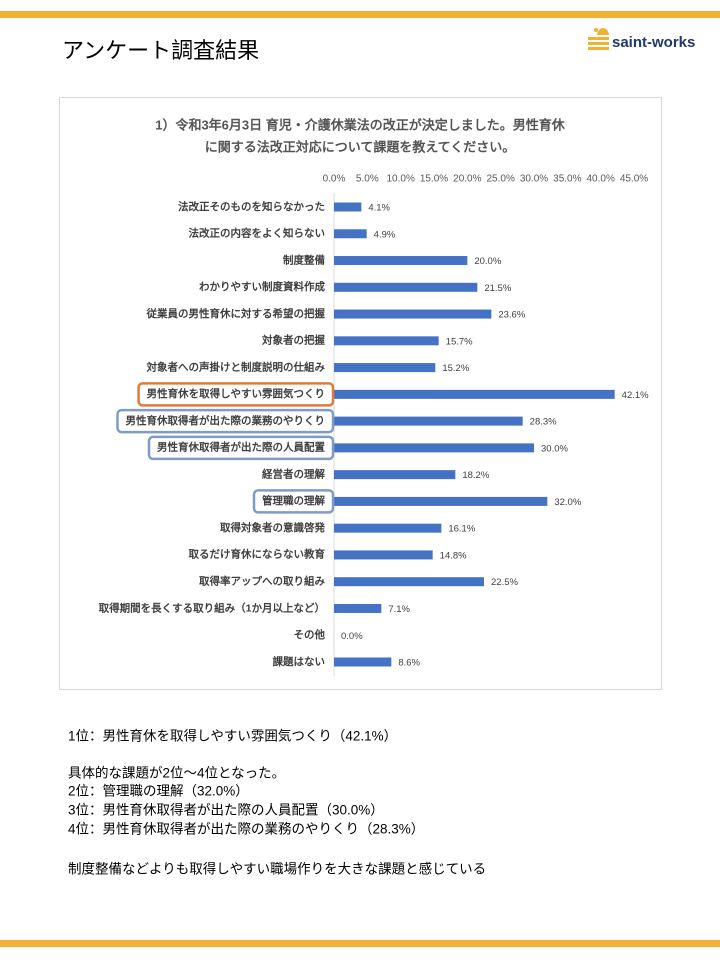 This screenshot has height=960, width=720. What do you see at coordinates (599, 39) in the screenshot?
I see `logo-icon` at bounding box center [599, 39].